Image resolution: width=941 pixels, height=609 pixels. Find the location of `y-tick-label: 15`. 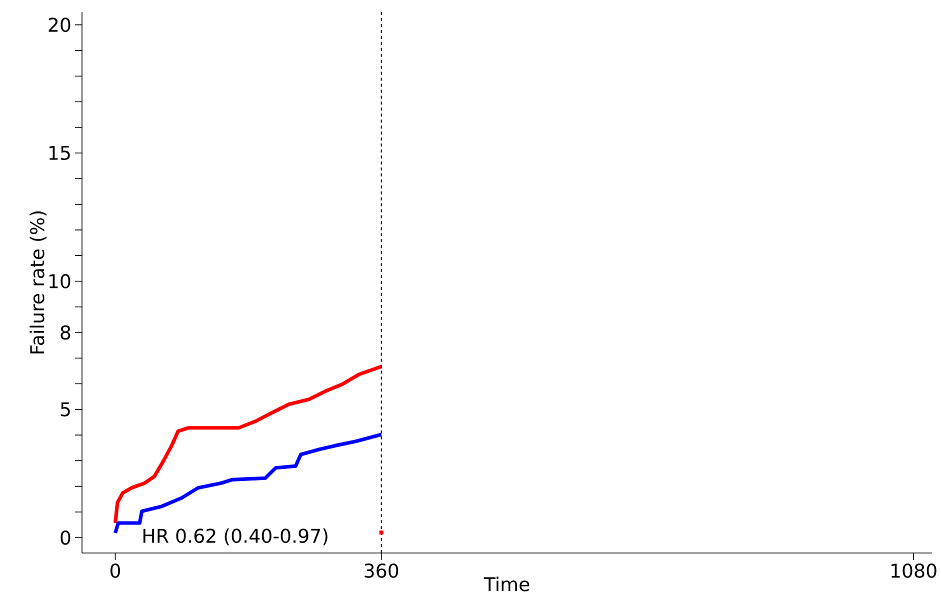

y-tick-label: 15 is located at coordinates (59, 153).